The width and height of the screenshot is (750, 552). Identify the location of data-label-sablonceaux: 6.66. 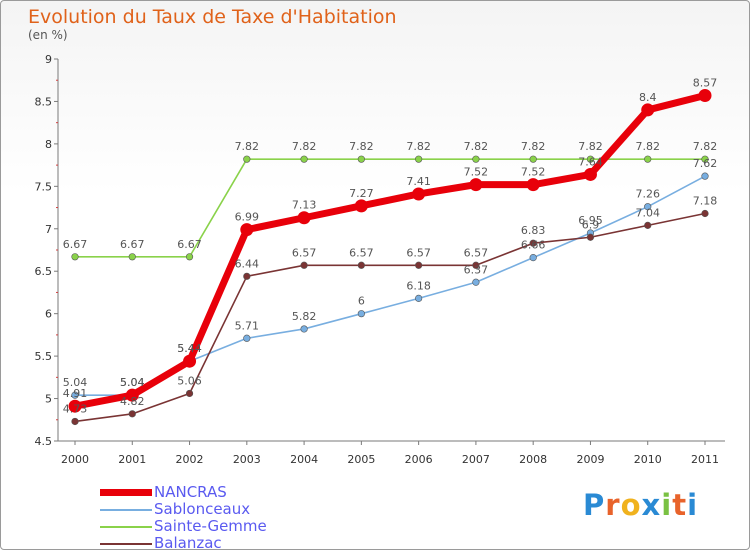
(533, 245).